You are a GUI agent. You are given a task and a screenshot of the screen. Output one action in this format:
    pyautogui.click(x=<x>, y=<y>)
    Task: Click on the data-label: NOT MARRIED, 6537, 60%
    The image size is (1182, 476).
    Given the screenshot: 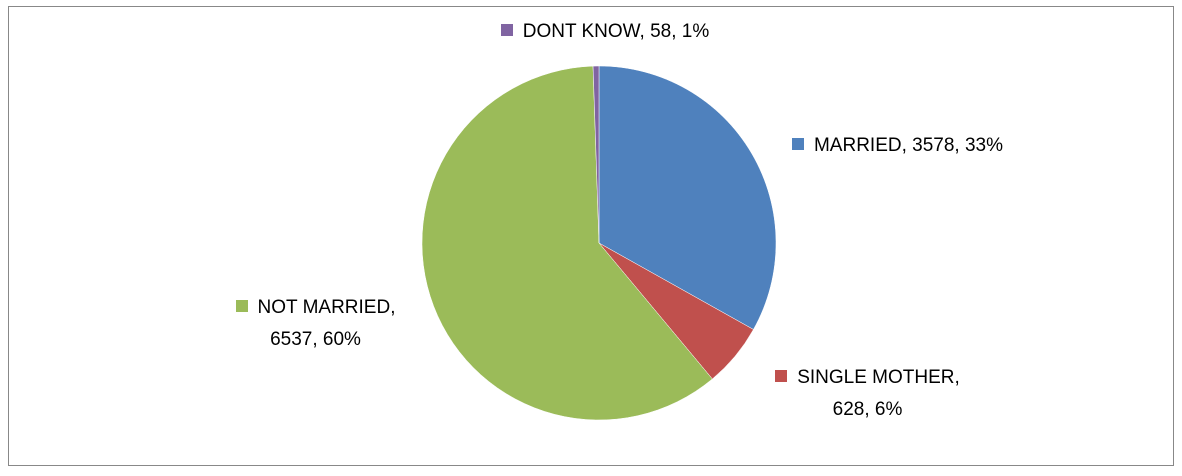 What is the action you would take?
    pyautogui.click(x=315, y=324)
    